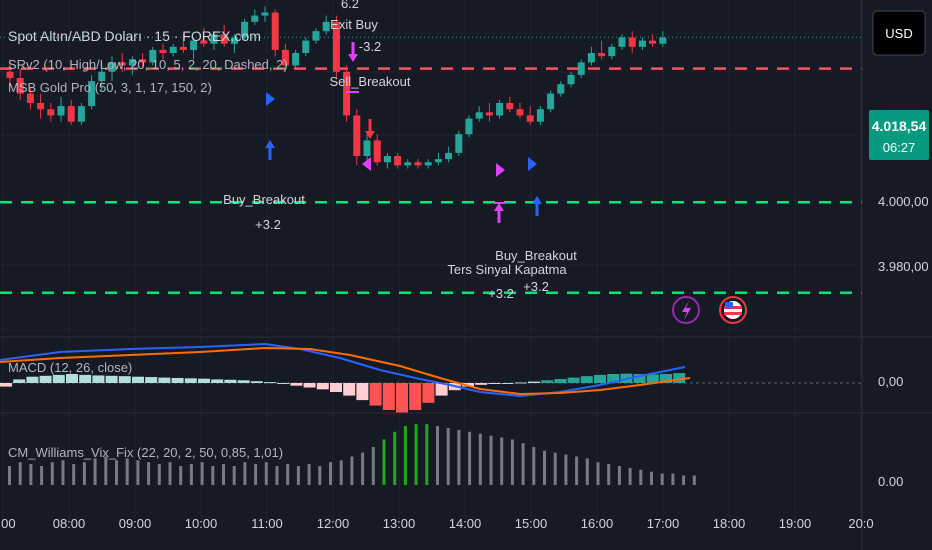  I want to click on time-axis-label: 20:0, so click(860, 523).